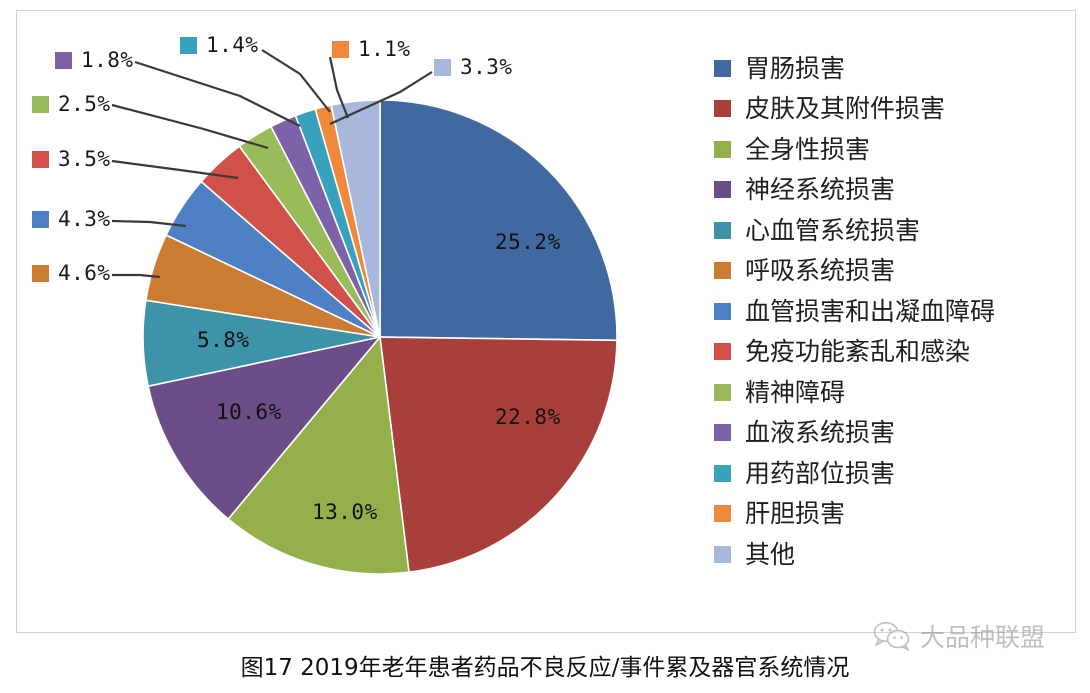 This screenshot has width=1090, height=693. I want to click on callout-label: 4.3%, so click(71, 219).